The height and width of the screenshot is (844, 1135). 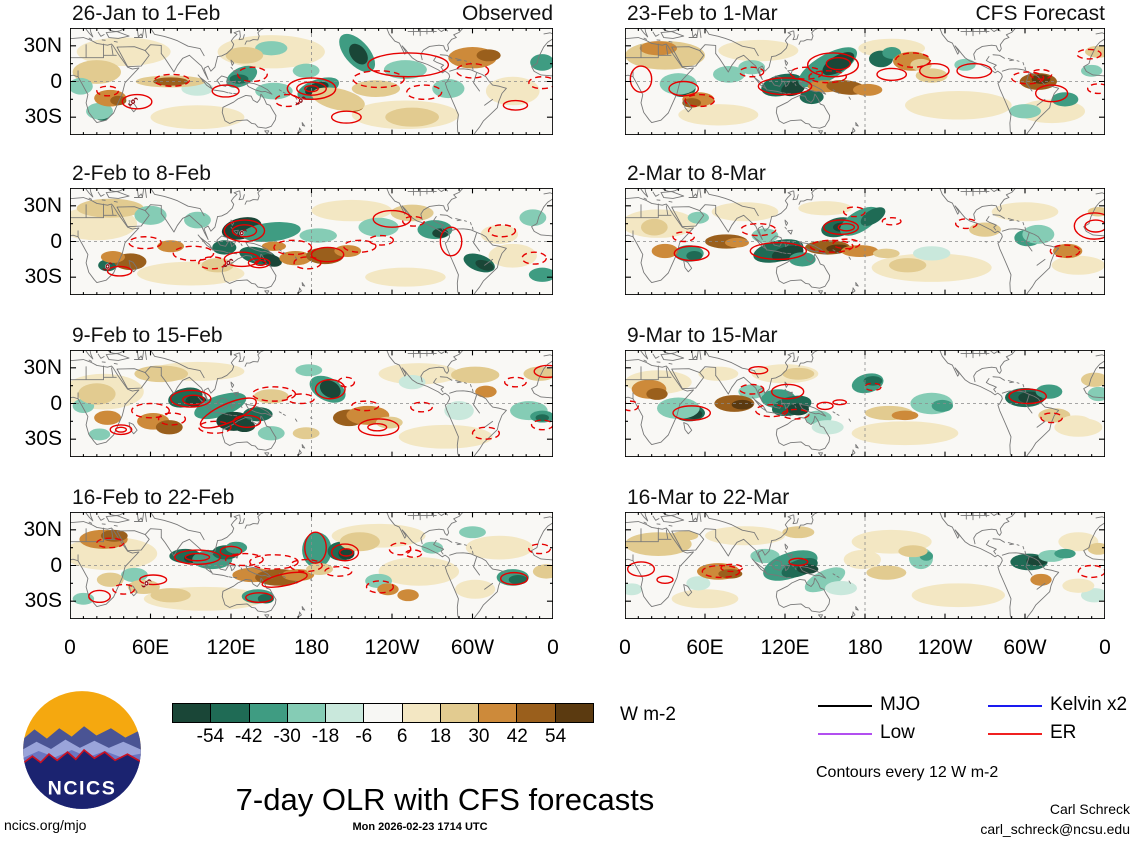 I want to click on author-name: Carl Schreck, so click(x=1089, y=809).